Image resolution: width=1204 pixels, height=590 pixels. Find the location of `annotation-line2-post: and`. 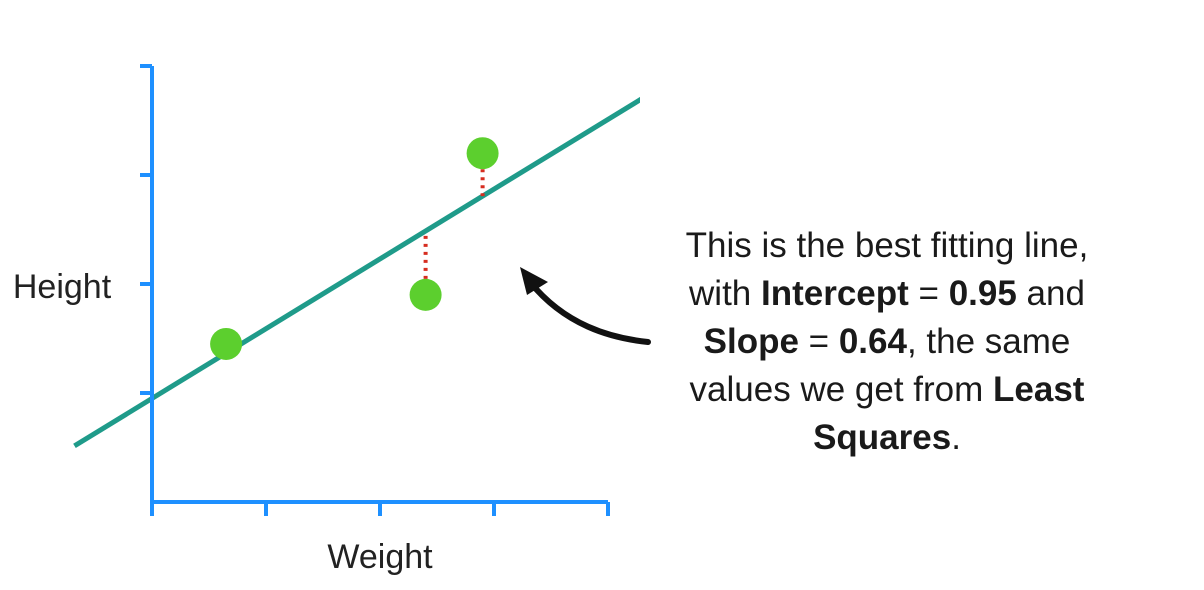

annotation-line2-post: and is located at coordinates (1050, 293).